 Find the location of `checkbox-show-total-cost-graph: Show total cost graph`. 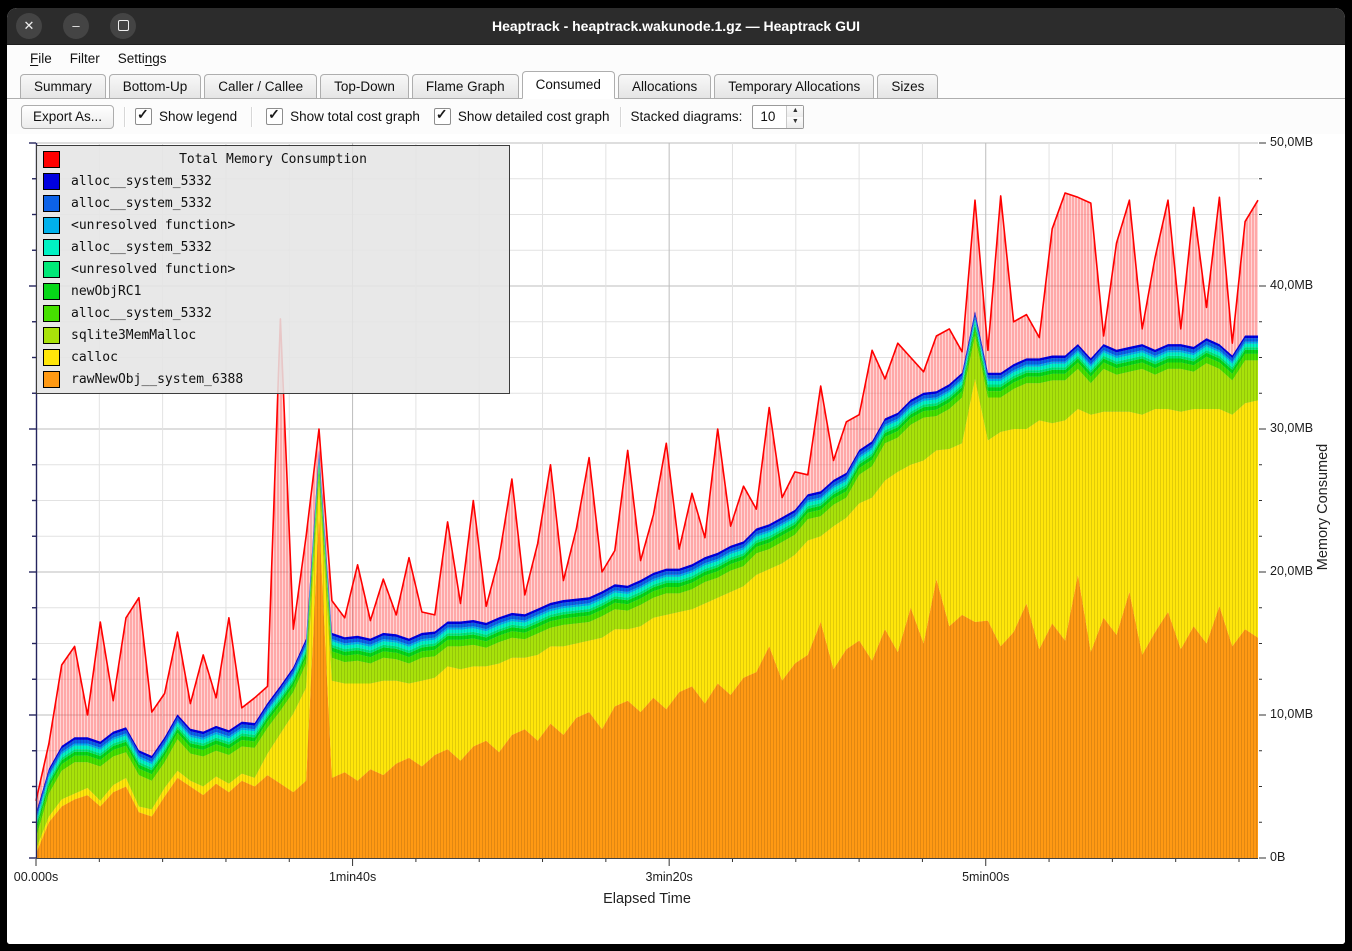

checkbox-show-total-cost-graph: Show total cost graph is located at coordinates (343, 115).